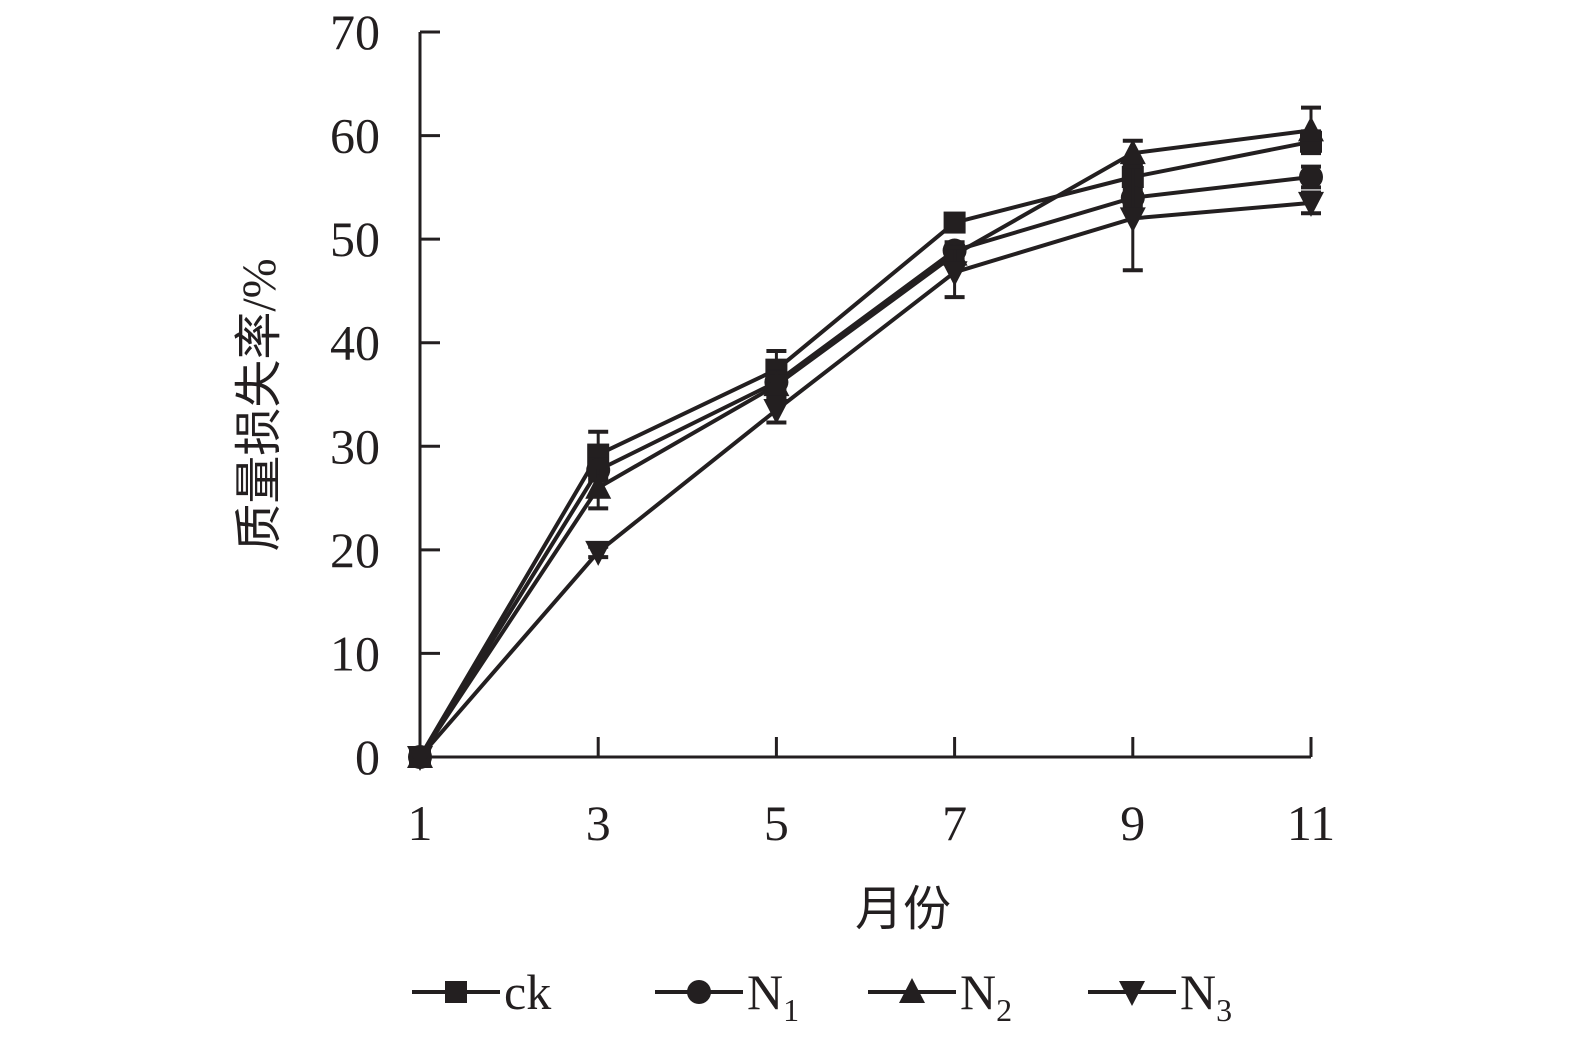 This screenshot has width=1575, height=1049. What do you see at coordinates (355, 239) in the screenshot?
I see `y-tick-label: 50` at bounding box center [355, 239].